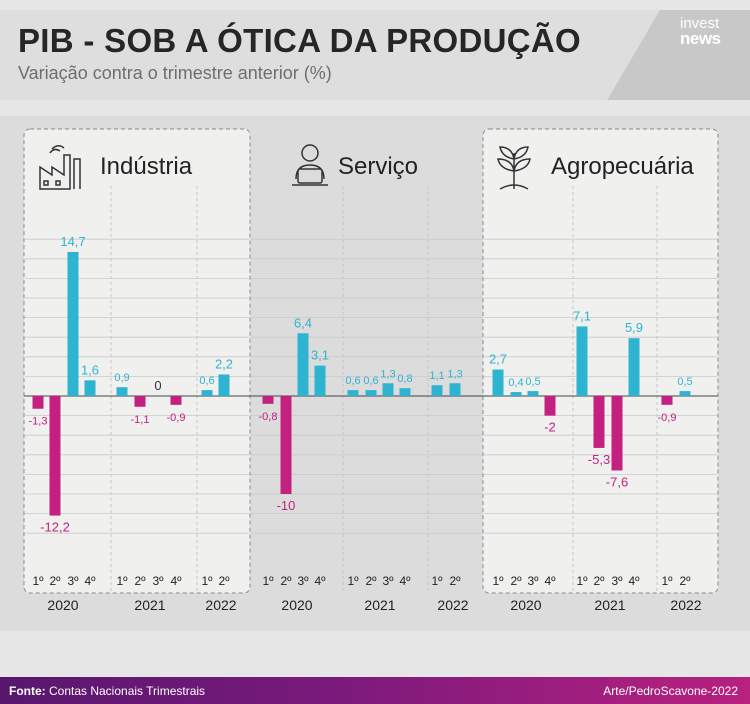 The image size is (750, 704). I want to click on source-label: Fonte:, so click(27, 691).